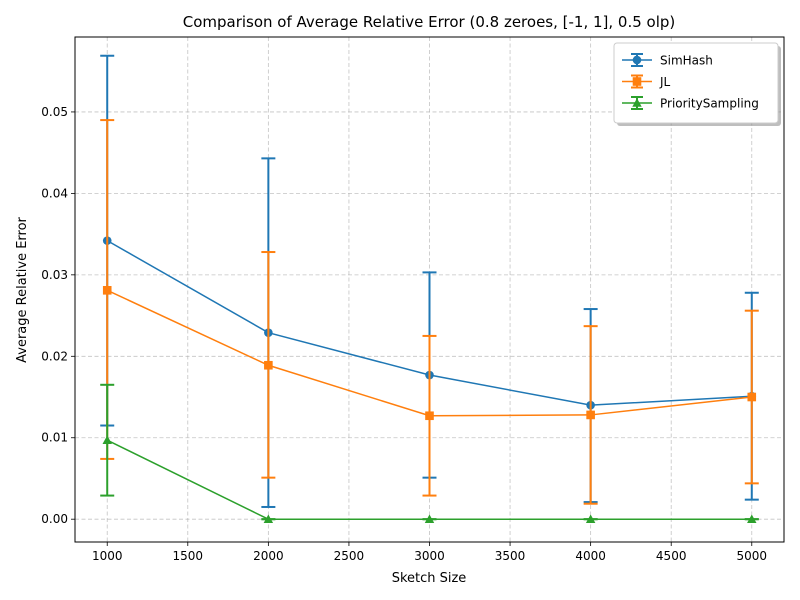 This screenshot has width=800, height=600. Describe the element at coordinates (429, 578) in the screenshot. I see `x-axis-label: Sketch Size` at that location.